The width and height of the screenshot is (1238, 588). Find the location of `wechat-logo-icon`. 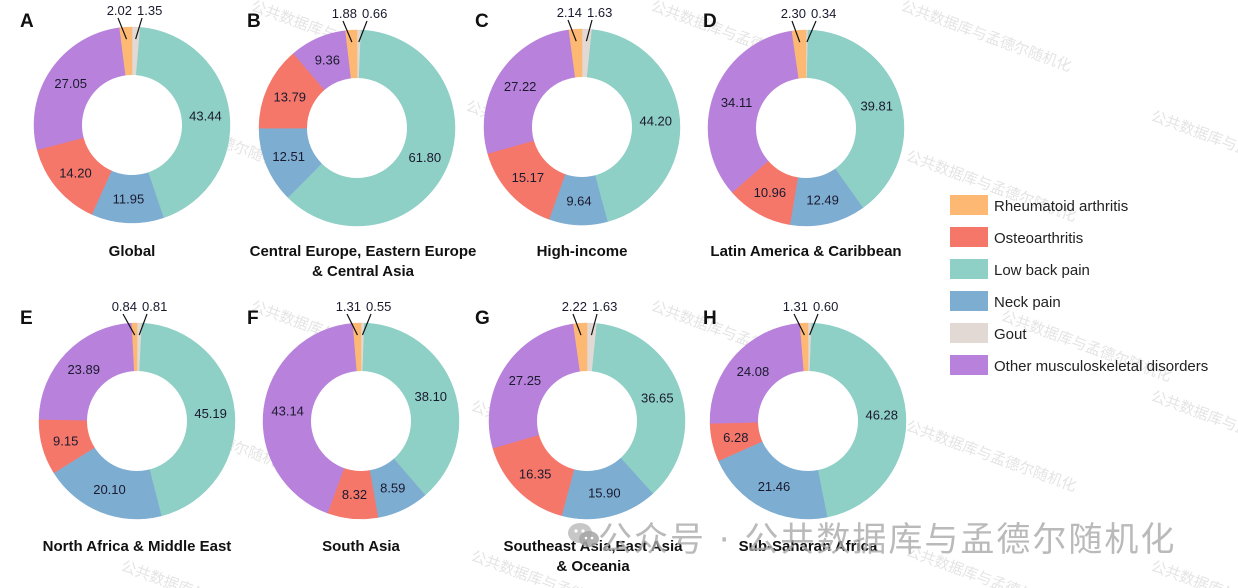

wechat-logo-icon is located at coordinates (584, 535).